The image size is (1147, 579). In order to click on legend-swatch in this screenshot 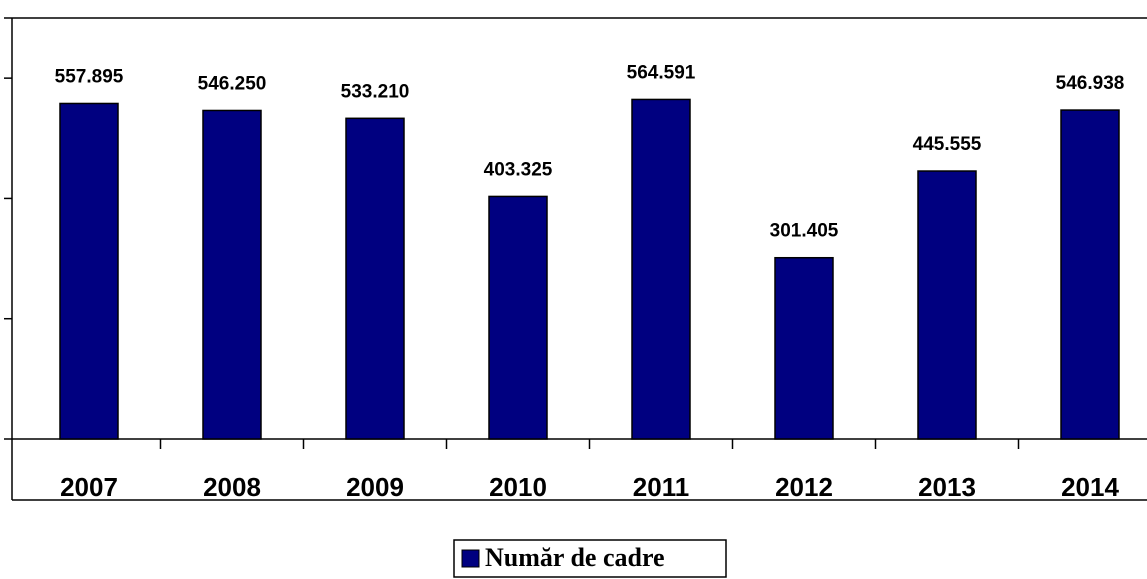, I will do `click(470, 558)`.